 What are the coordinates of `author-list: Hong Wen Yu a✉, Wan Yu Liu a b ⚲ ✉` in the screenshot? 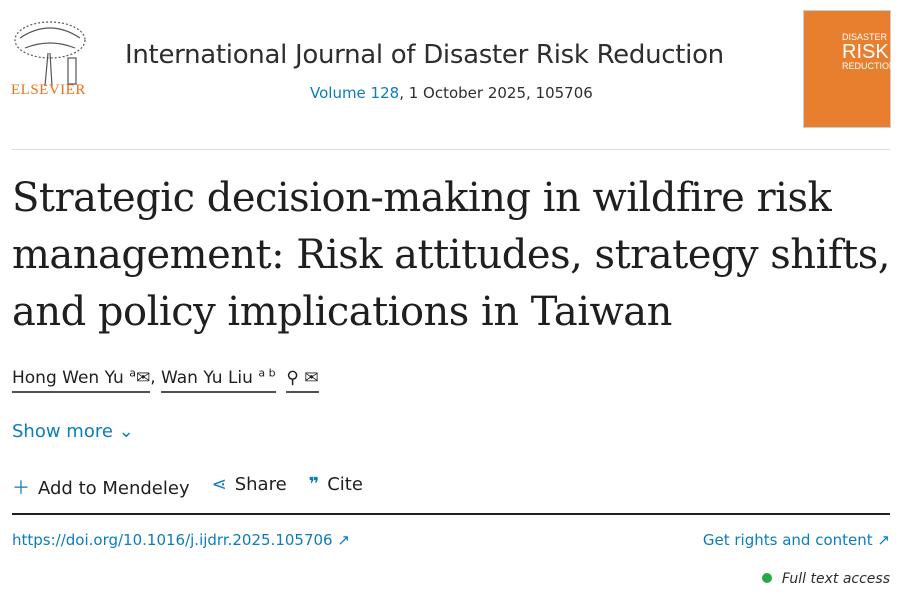 It's located at (165, 379).